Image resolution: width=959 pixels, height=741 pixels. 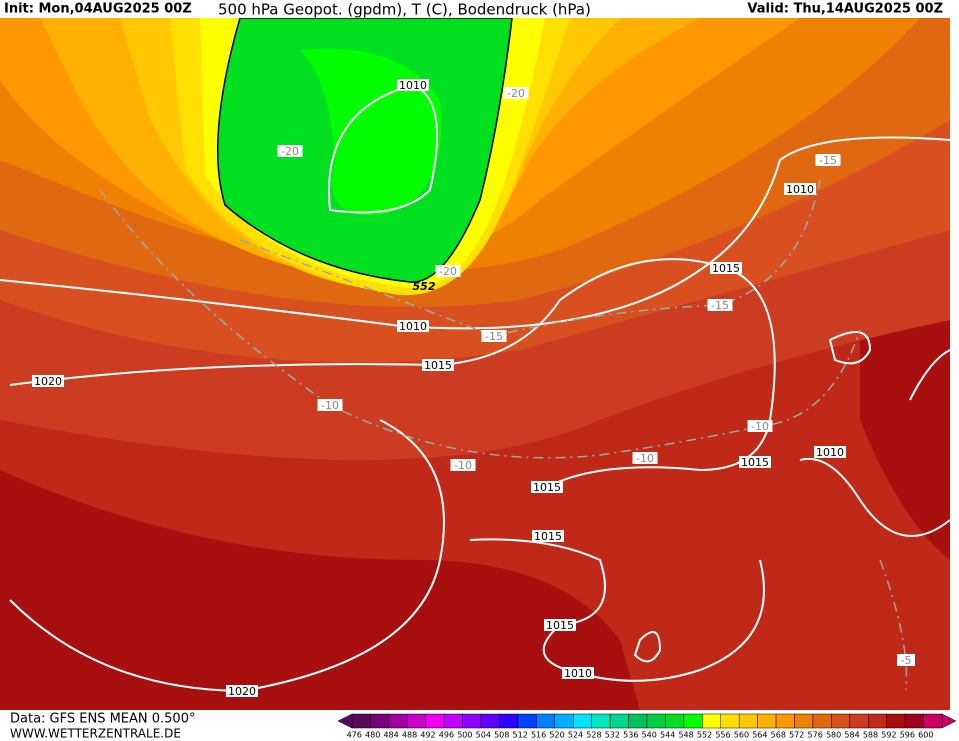 I want to click on height-label: 552, so click(x=424, y=286).